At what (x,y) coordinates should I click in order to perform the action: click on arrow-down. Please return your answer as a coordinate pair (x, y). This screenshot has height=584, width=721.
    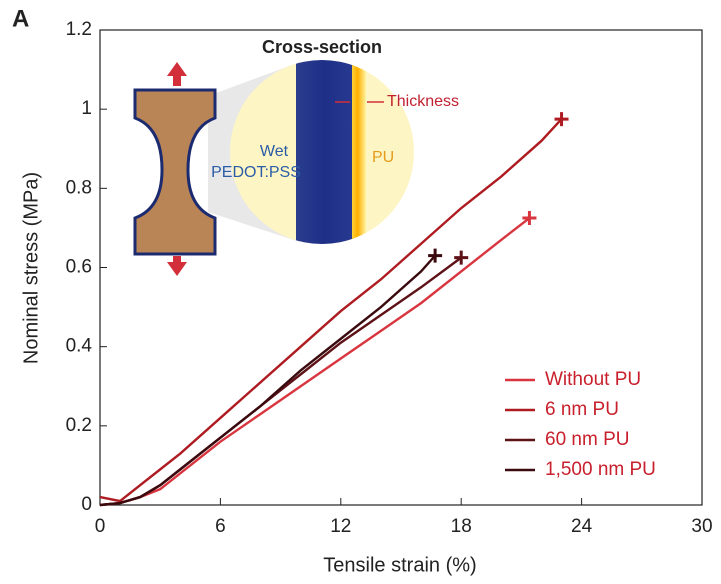
    Looking at the image, I should click on (177, 266).